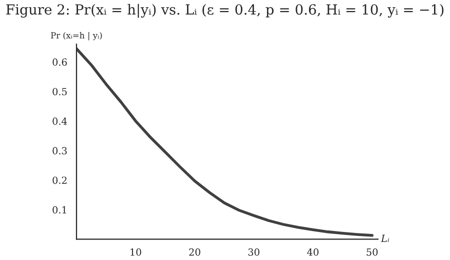 The image size is (450, 260). What do you see at coordinates (59, 150) in the screenshot?
I see `y-tick-label: 0.3` at bounding box center [59, 150].